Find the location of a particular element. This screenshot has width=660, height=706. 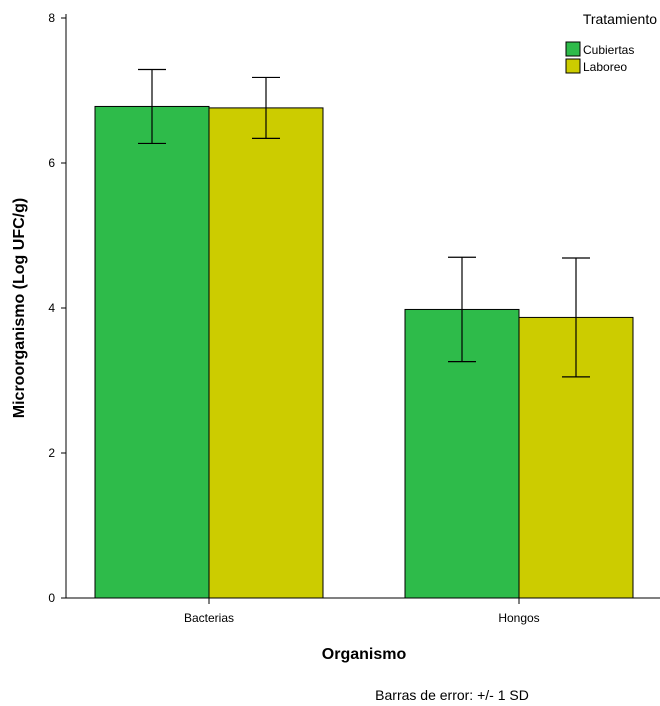

legend-label-cubiertas: Cubiertas is located at coordinates (608, 50).